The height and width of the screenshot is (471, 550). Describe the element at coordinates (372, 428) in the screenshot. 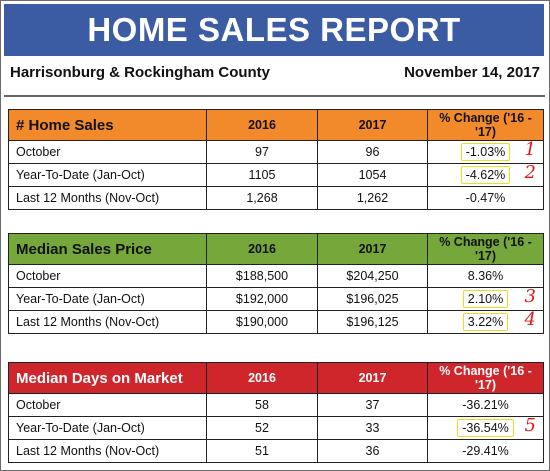

I see `value-2017: 33` at that location.